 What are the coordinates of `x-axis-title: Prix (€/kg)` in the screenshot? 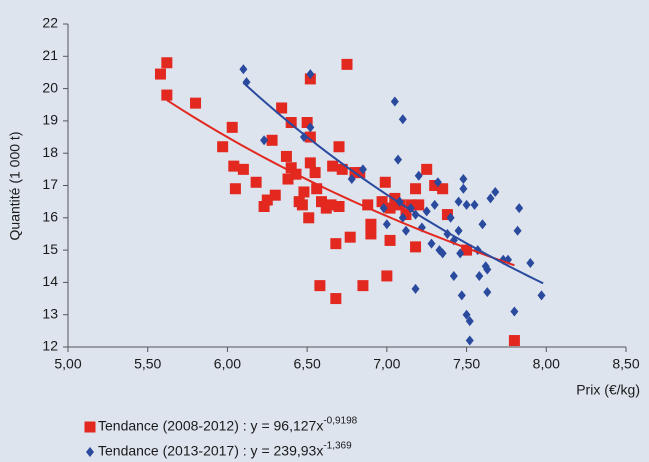 It's located at (608, 390).